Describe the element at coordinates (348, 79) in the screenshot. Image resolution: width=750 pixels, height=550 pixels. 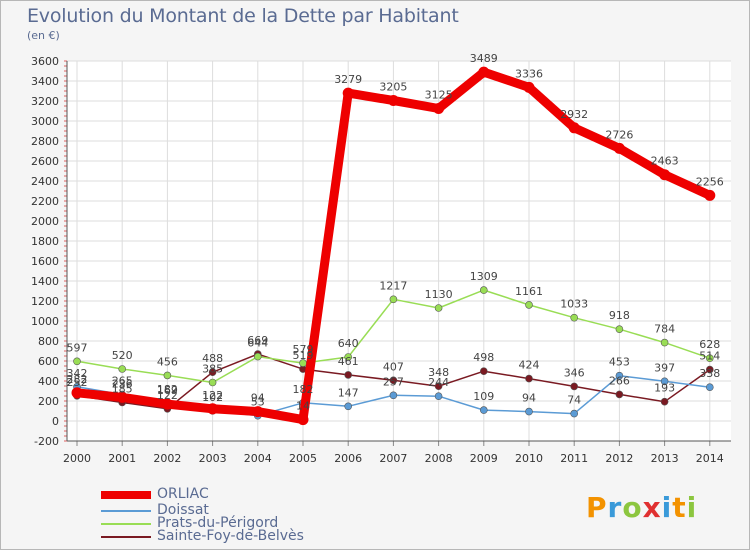
I see `data-label: 3279` at that location.